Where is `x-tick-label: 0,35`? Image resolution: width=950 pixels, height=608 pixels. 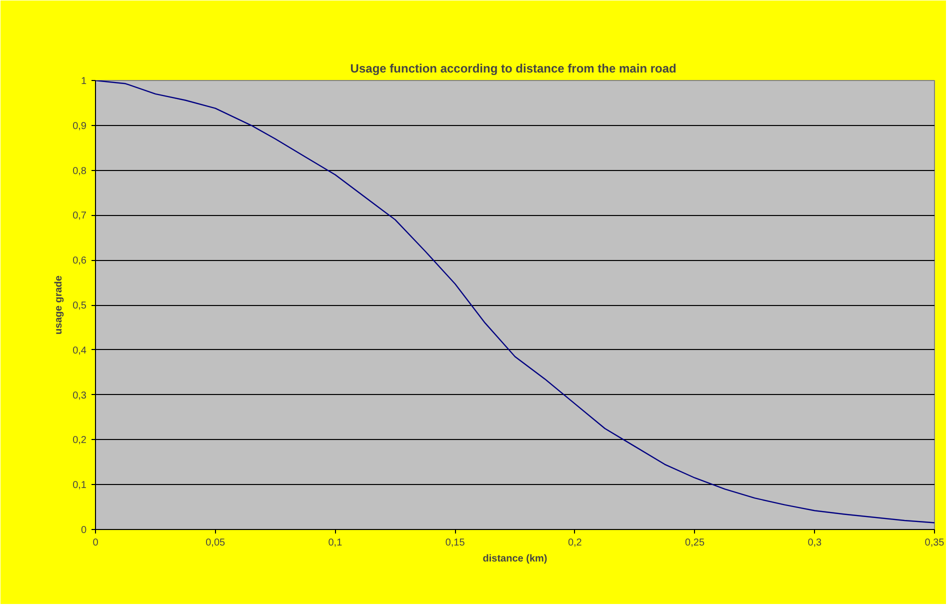
x-tick-label: 0,35 is located at coordinates (934, 543).